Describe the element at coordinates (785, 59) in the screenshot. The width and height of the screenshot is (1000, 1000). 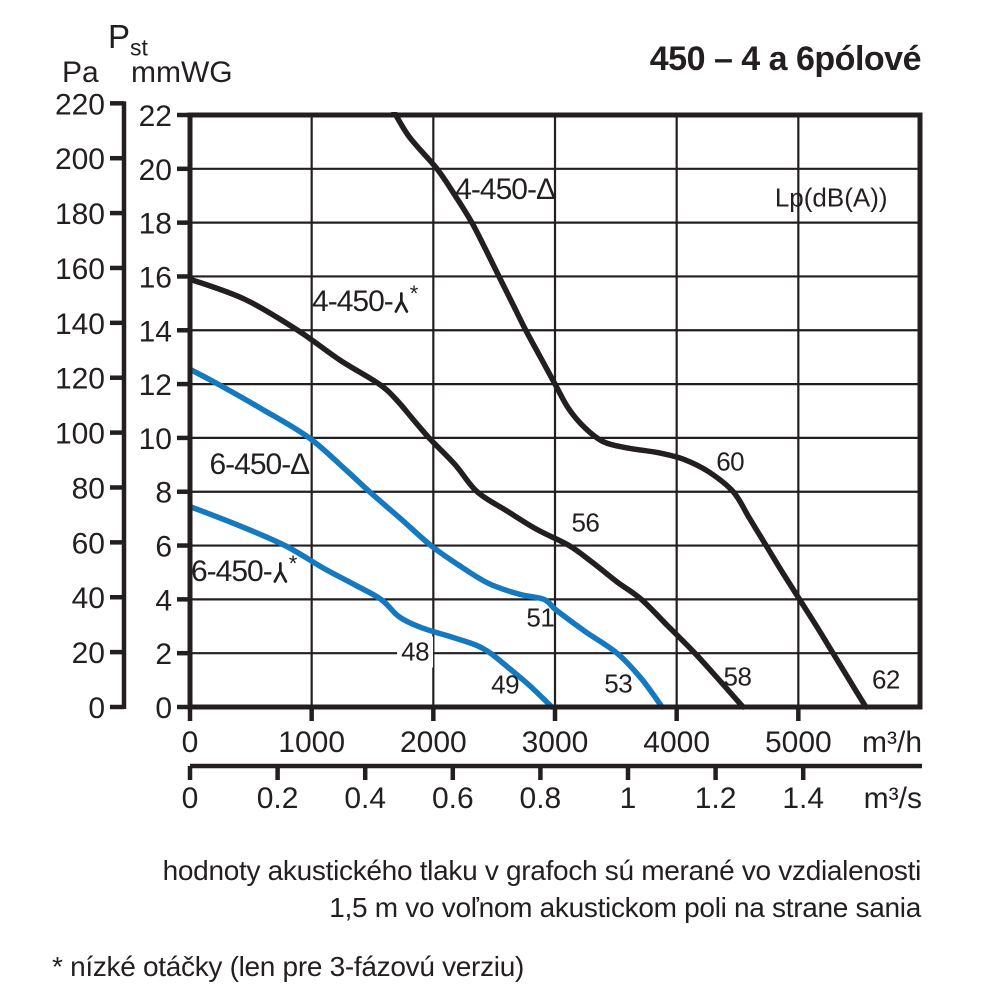
I see `page-title: 450 – 4 a 6pólové` at that location.